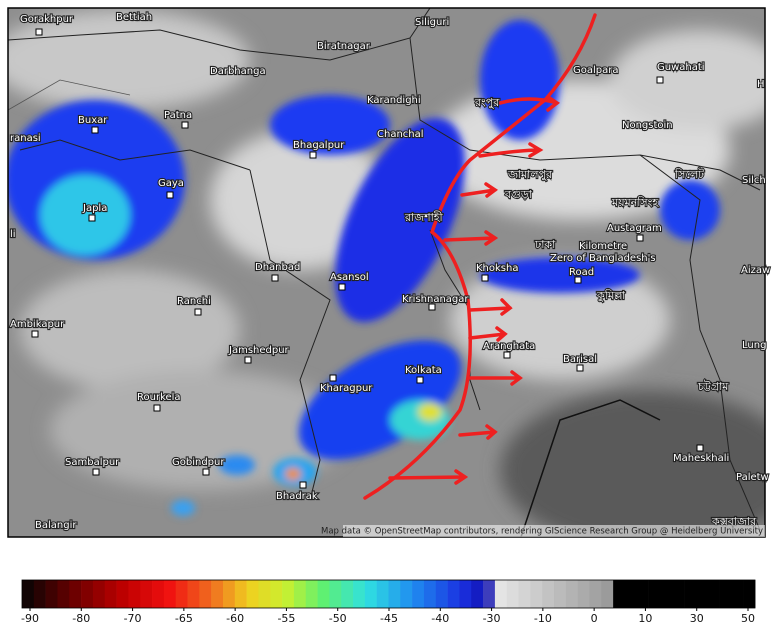 The width and height of the screenshot is (778, 628). I want to click on place-label: Austagram, so click(634, 228).